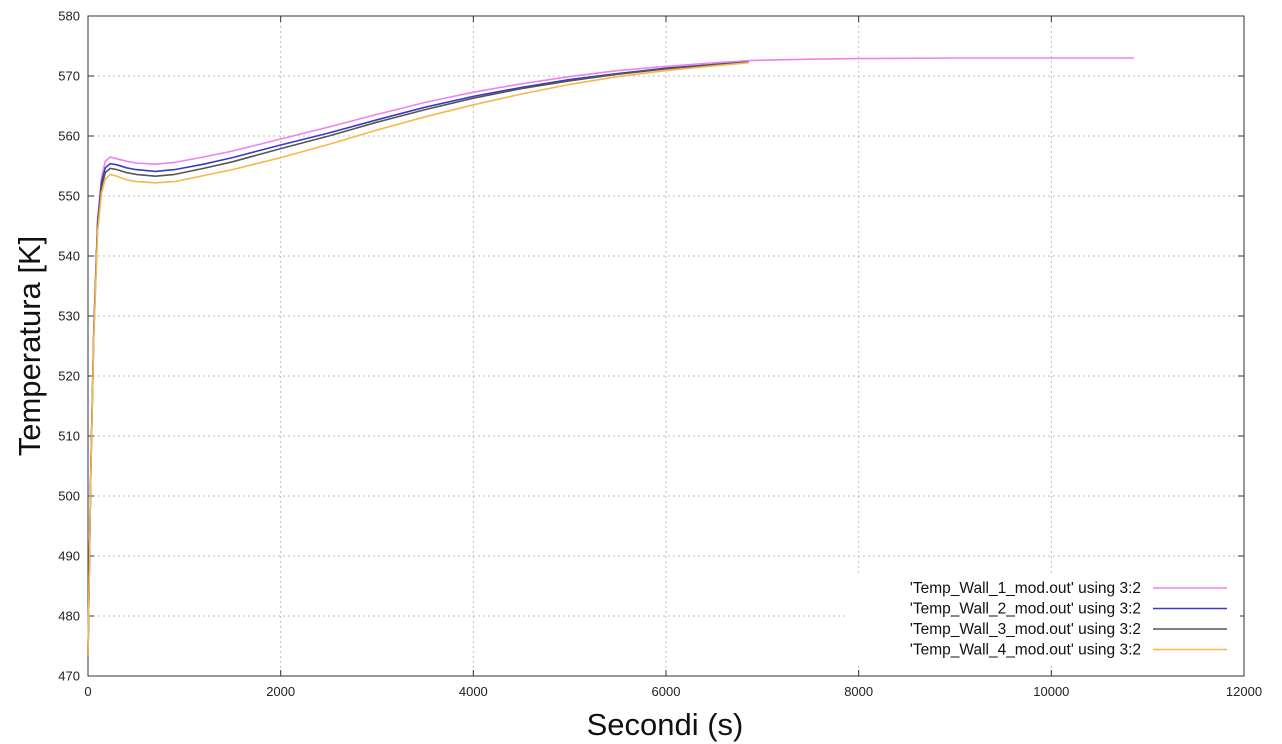 The height and width of the screenshot is (744, 1282). Describe the element at coordinates (1025, 650) in the screenshot. I see `legend-label-4: 'Temp_Wall_4_mod.out' using 3:2` at that location.